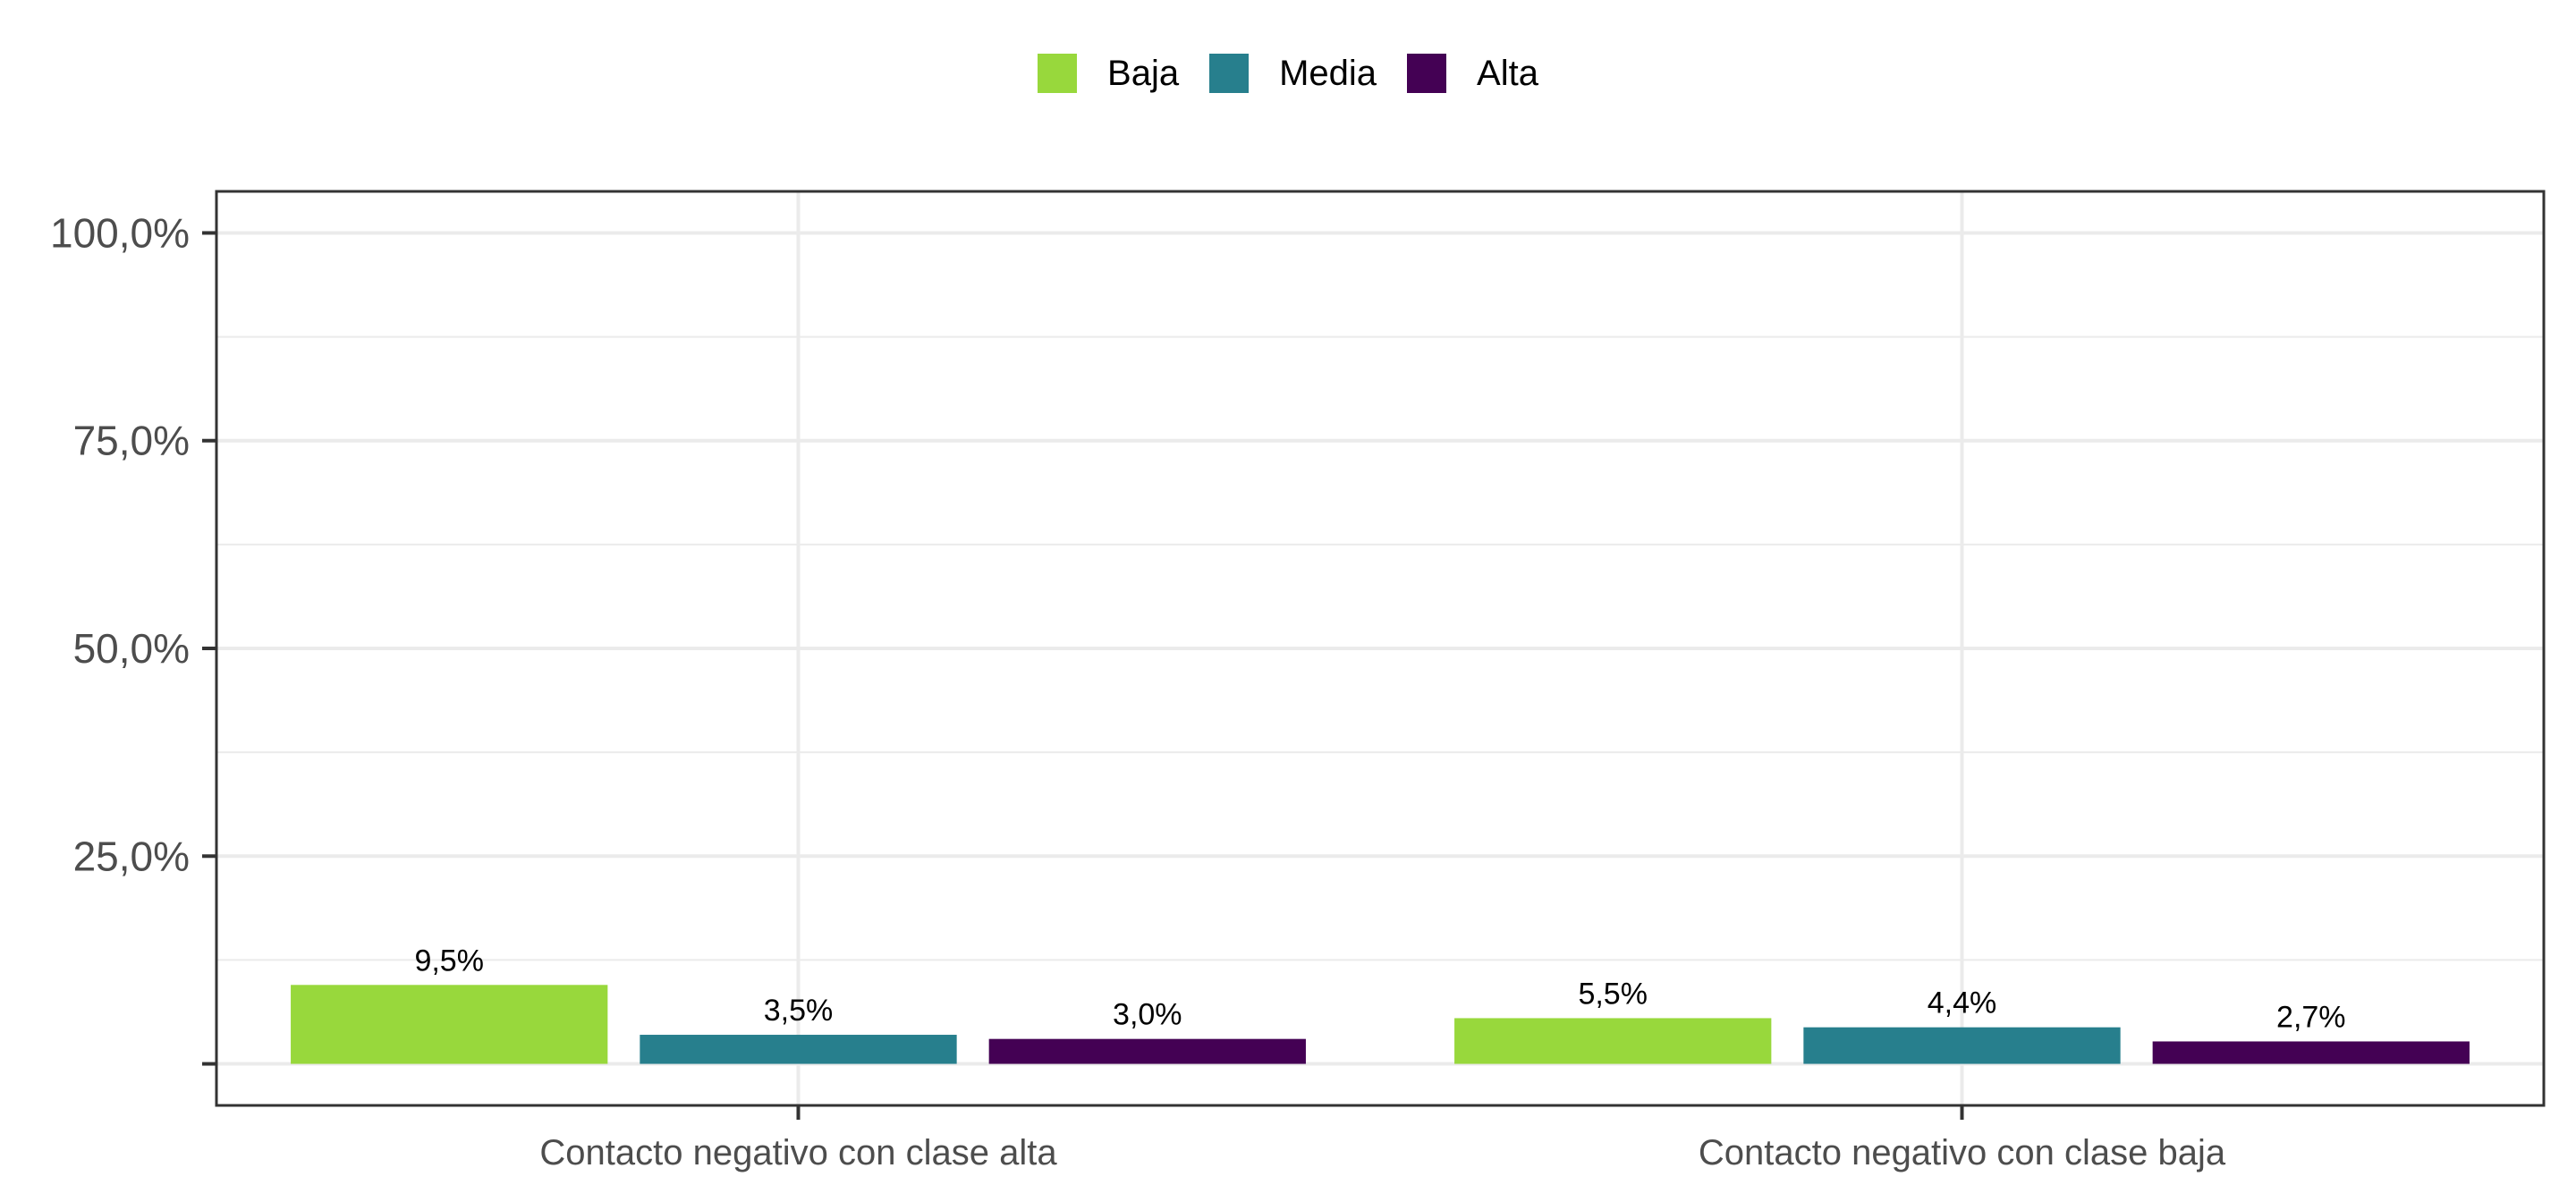 This screenshot has height=1202, width=2576. What do you see at coordinates (1962, 1152) in the screenshot?
I see `x-tick-label: Contacto negativo con clase baja` at bounding box center [1962, 1152].